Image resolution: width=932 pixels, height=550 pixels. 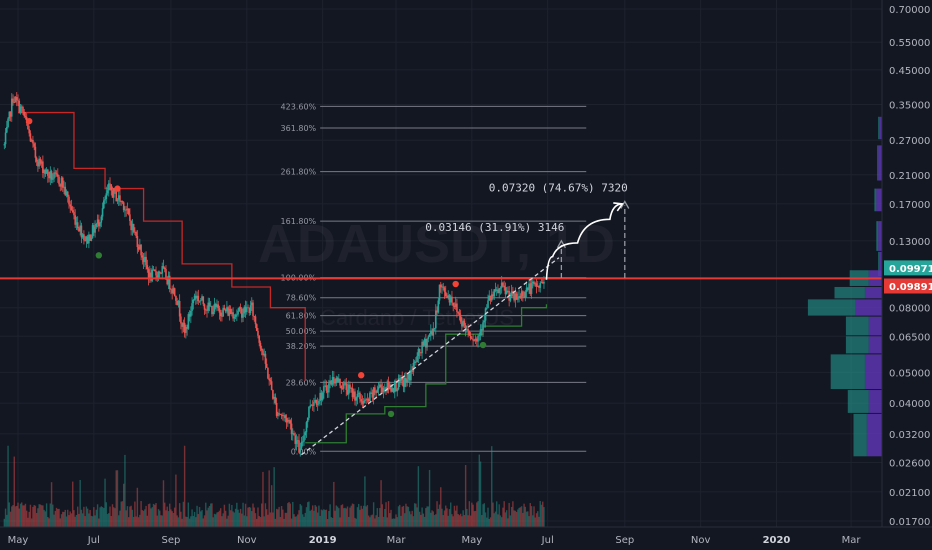 I want to click on price-tick-label: 0.08000, so click(x=909, y=309).